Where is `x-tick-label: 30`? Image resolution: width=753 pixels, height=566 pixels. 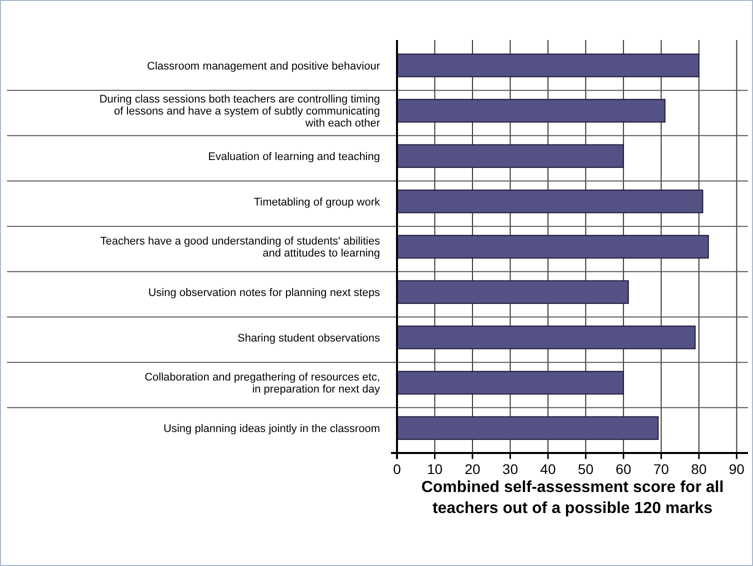 x-tick-label: 30 is located at coordinates (510, 469).